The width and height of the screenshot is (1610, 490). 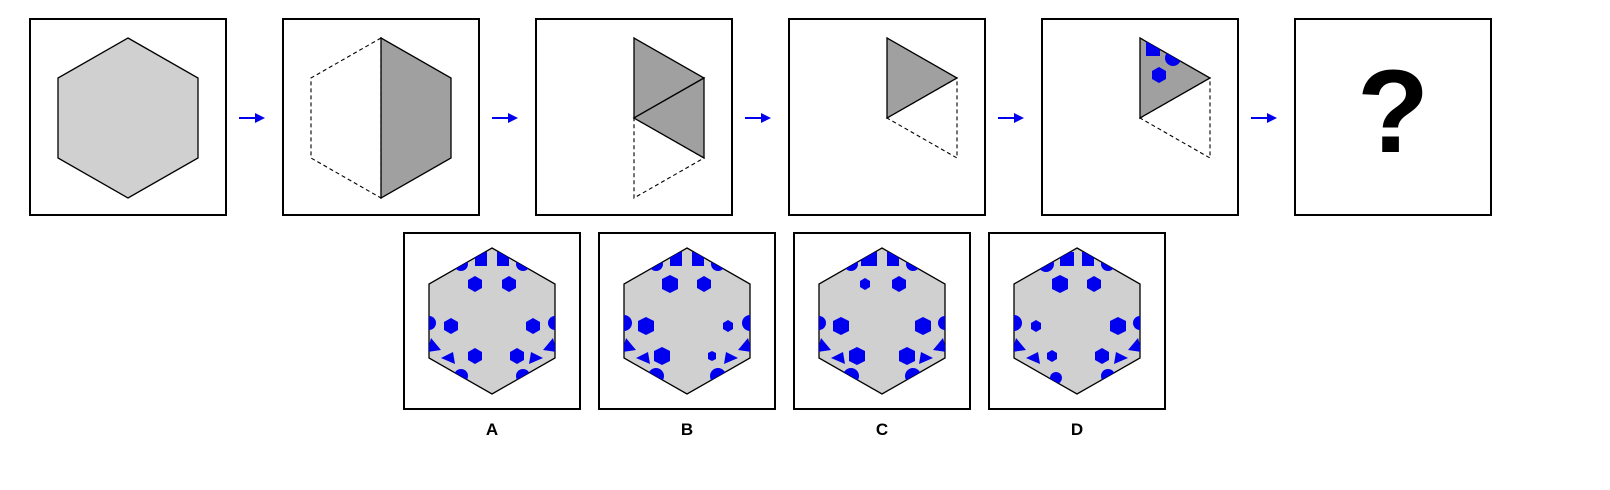 I want to click on option-c-figure, so click(x=882, y=321).